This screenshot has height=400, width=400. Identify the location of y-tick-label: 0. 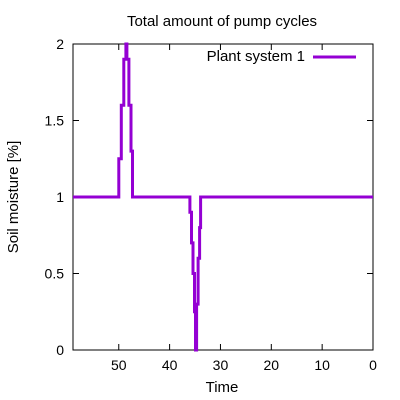
(60, 350).